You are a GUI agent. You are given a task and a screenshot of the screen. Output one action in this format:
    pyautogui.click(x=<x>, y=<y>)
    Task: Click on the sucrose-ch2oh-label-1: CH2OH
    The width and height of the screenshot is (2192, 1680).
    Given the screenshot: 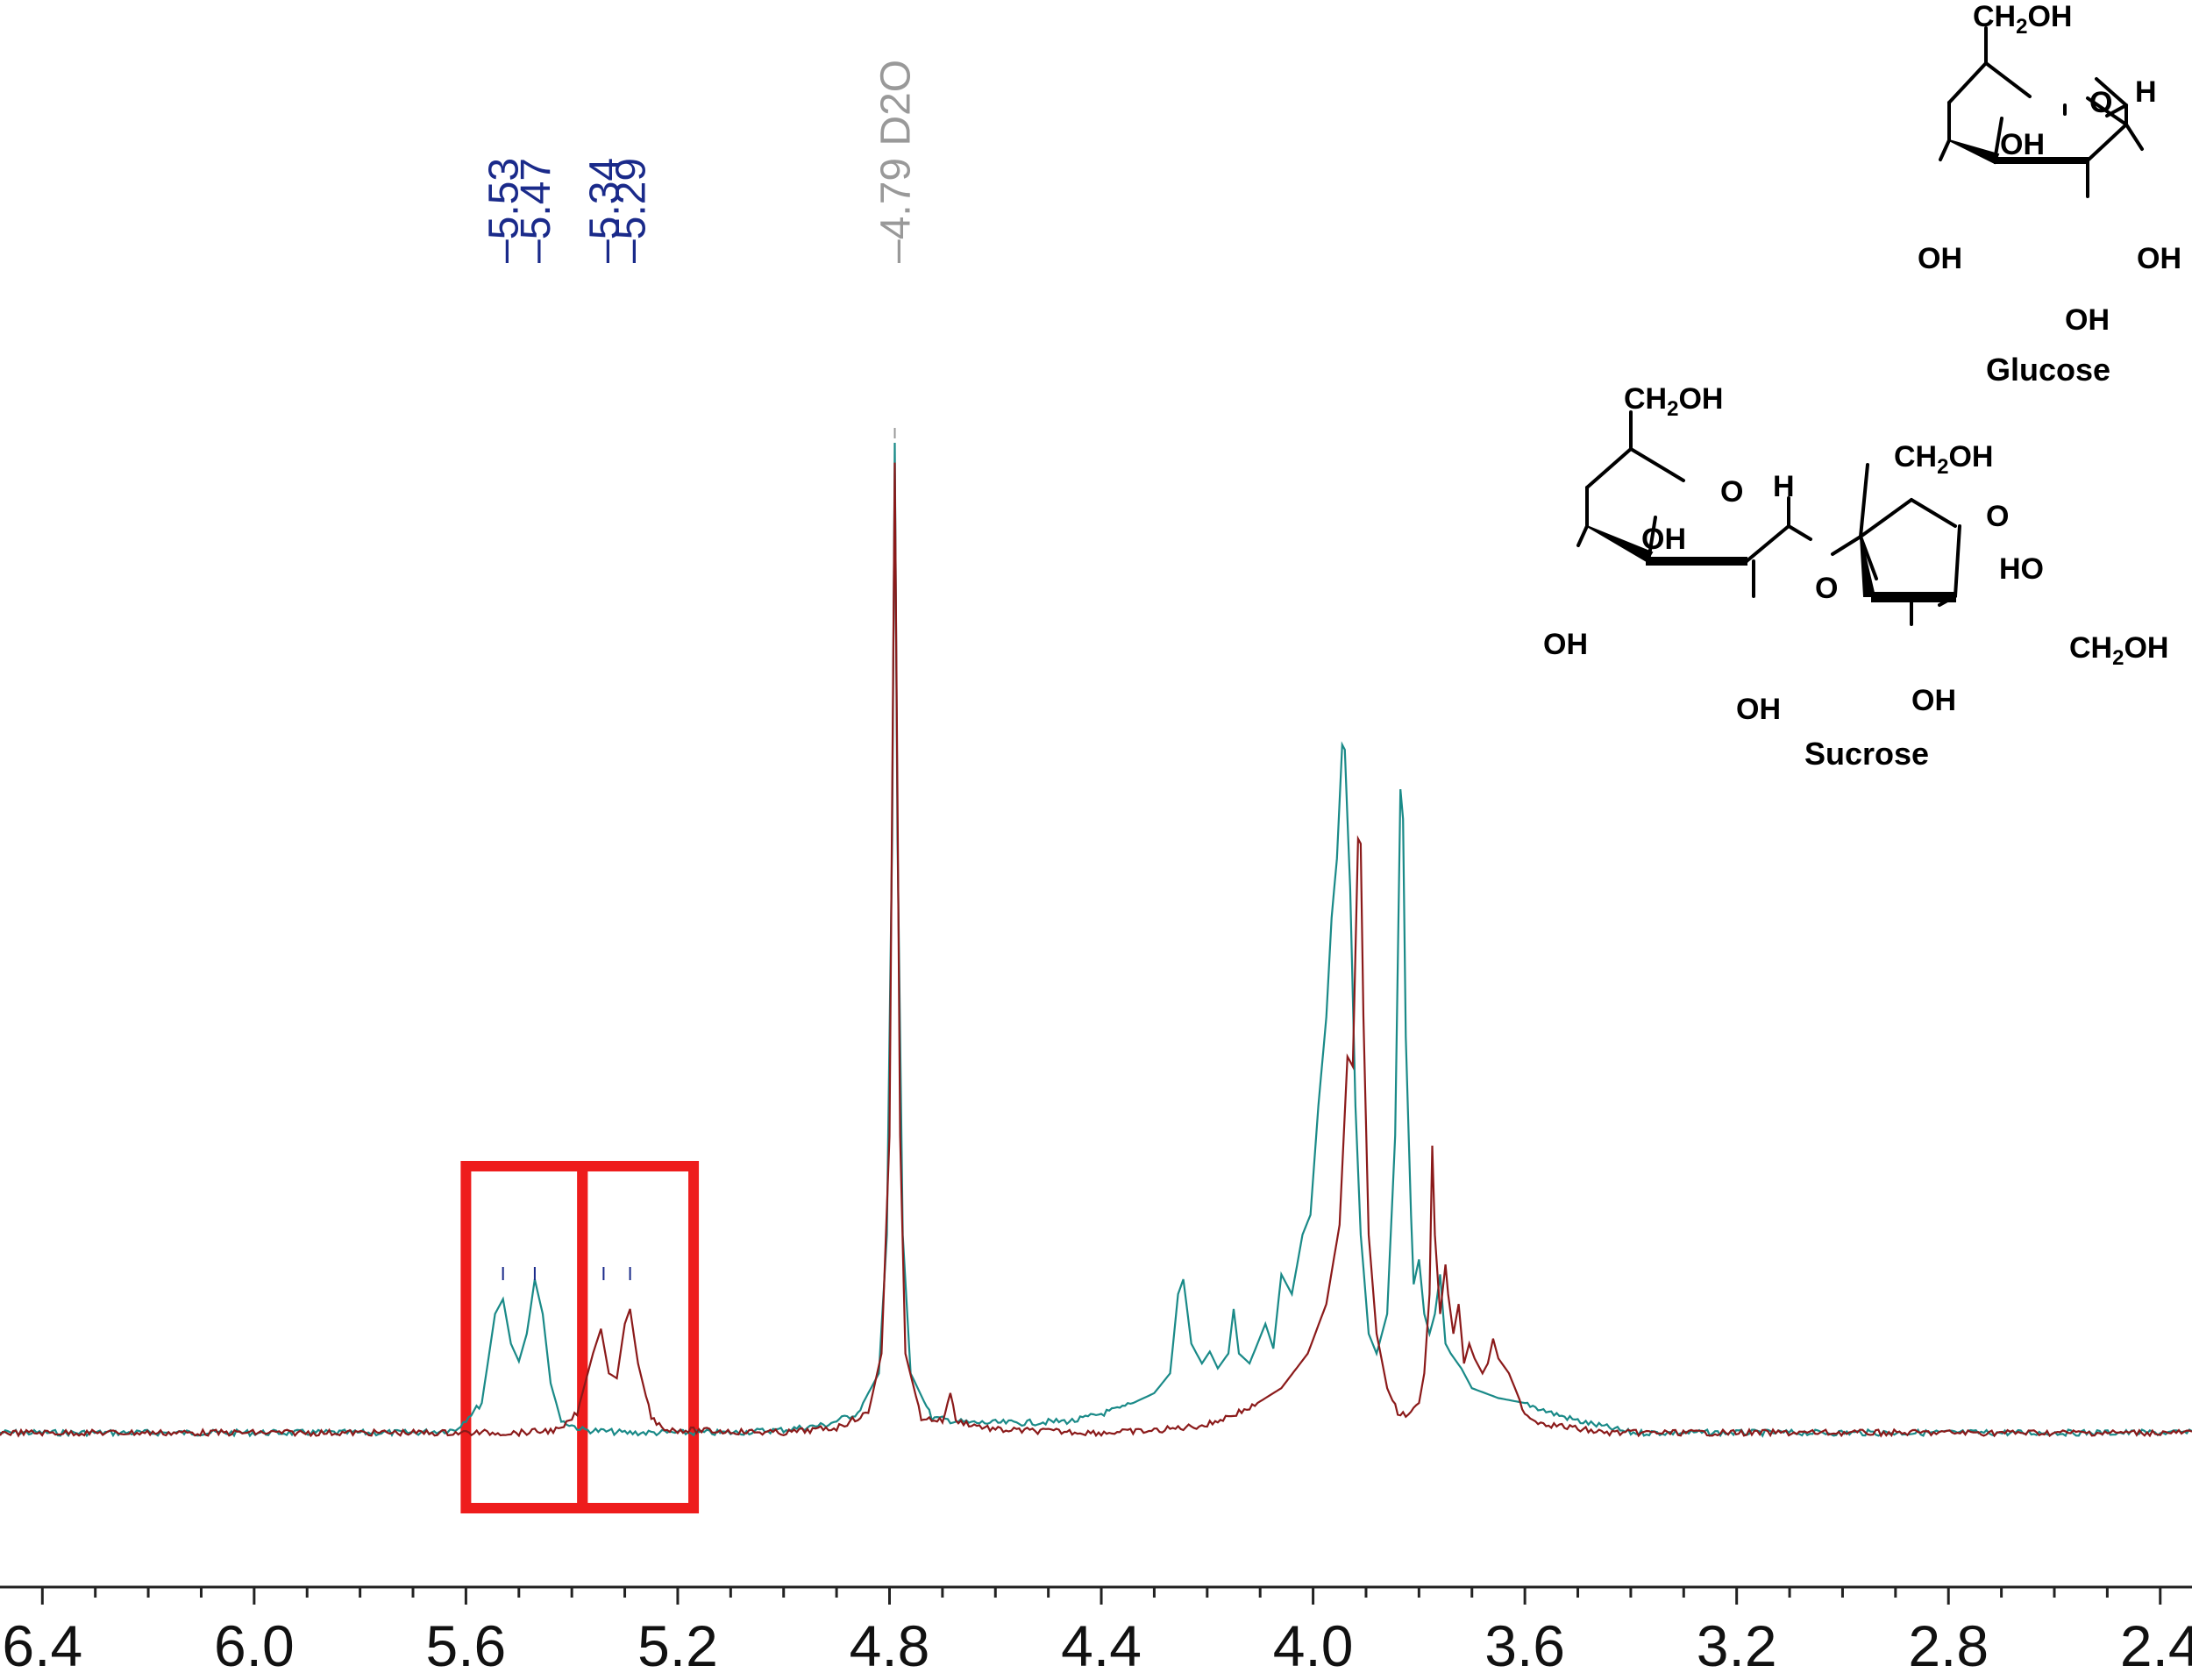 What is the action you would take?
    pyautogui.click(x=1673, y=401)
    